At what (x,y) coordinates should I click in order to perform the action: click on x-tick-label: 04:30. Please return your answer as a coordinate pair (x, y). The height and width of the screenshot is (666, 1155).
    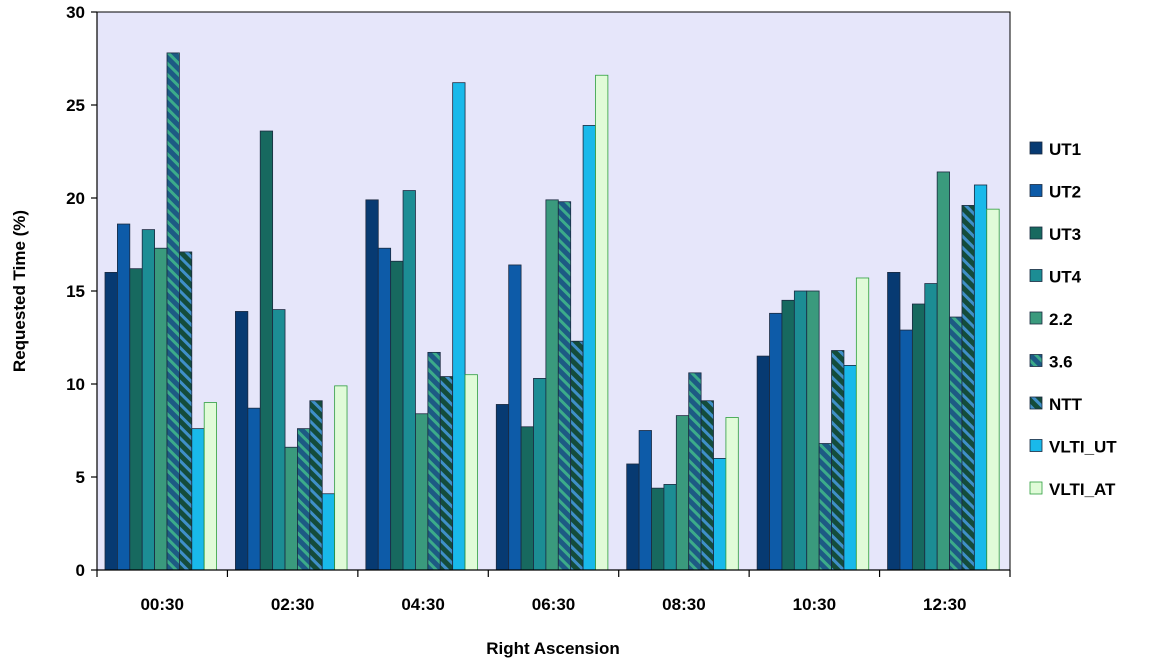
    Looking at the image, I should click on (422, 604).